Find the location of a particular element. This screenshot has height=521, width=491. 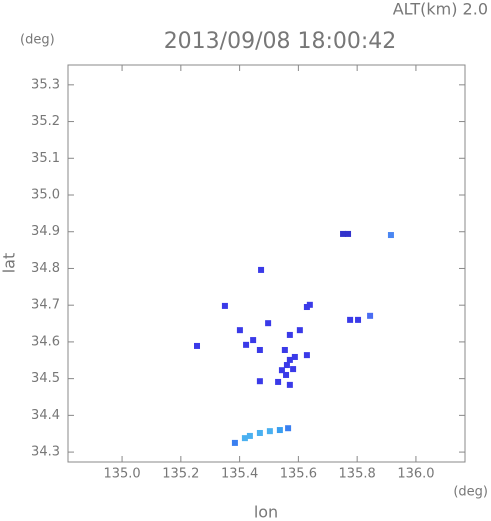

y-unit: (deg) is located at coordinates (37, 40).